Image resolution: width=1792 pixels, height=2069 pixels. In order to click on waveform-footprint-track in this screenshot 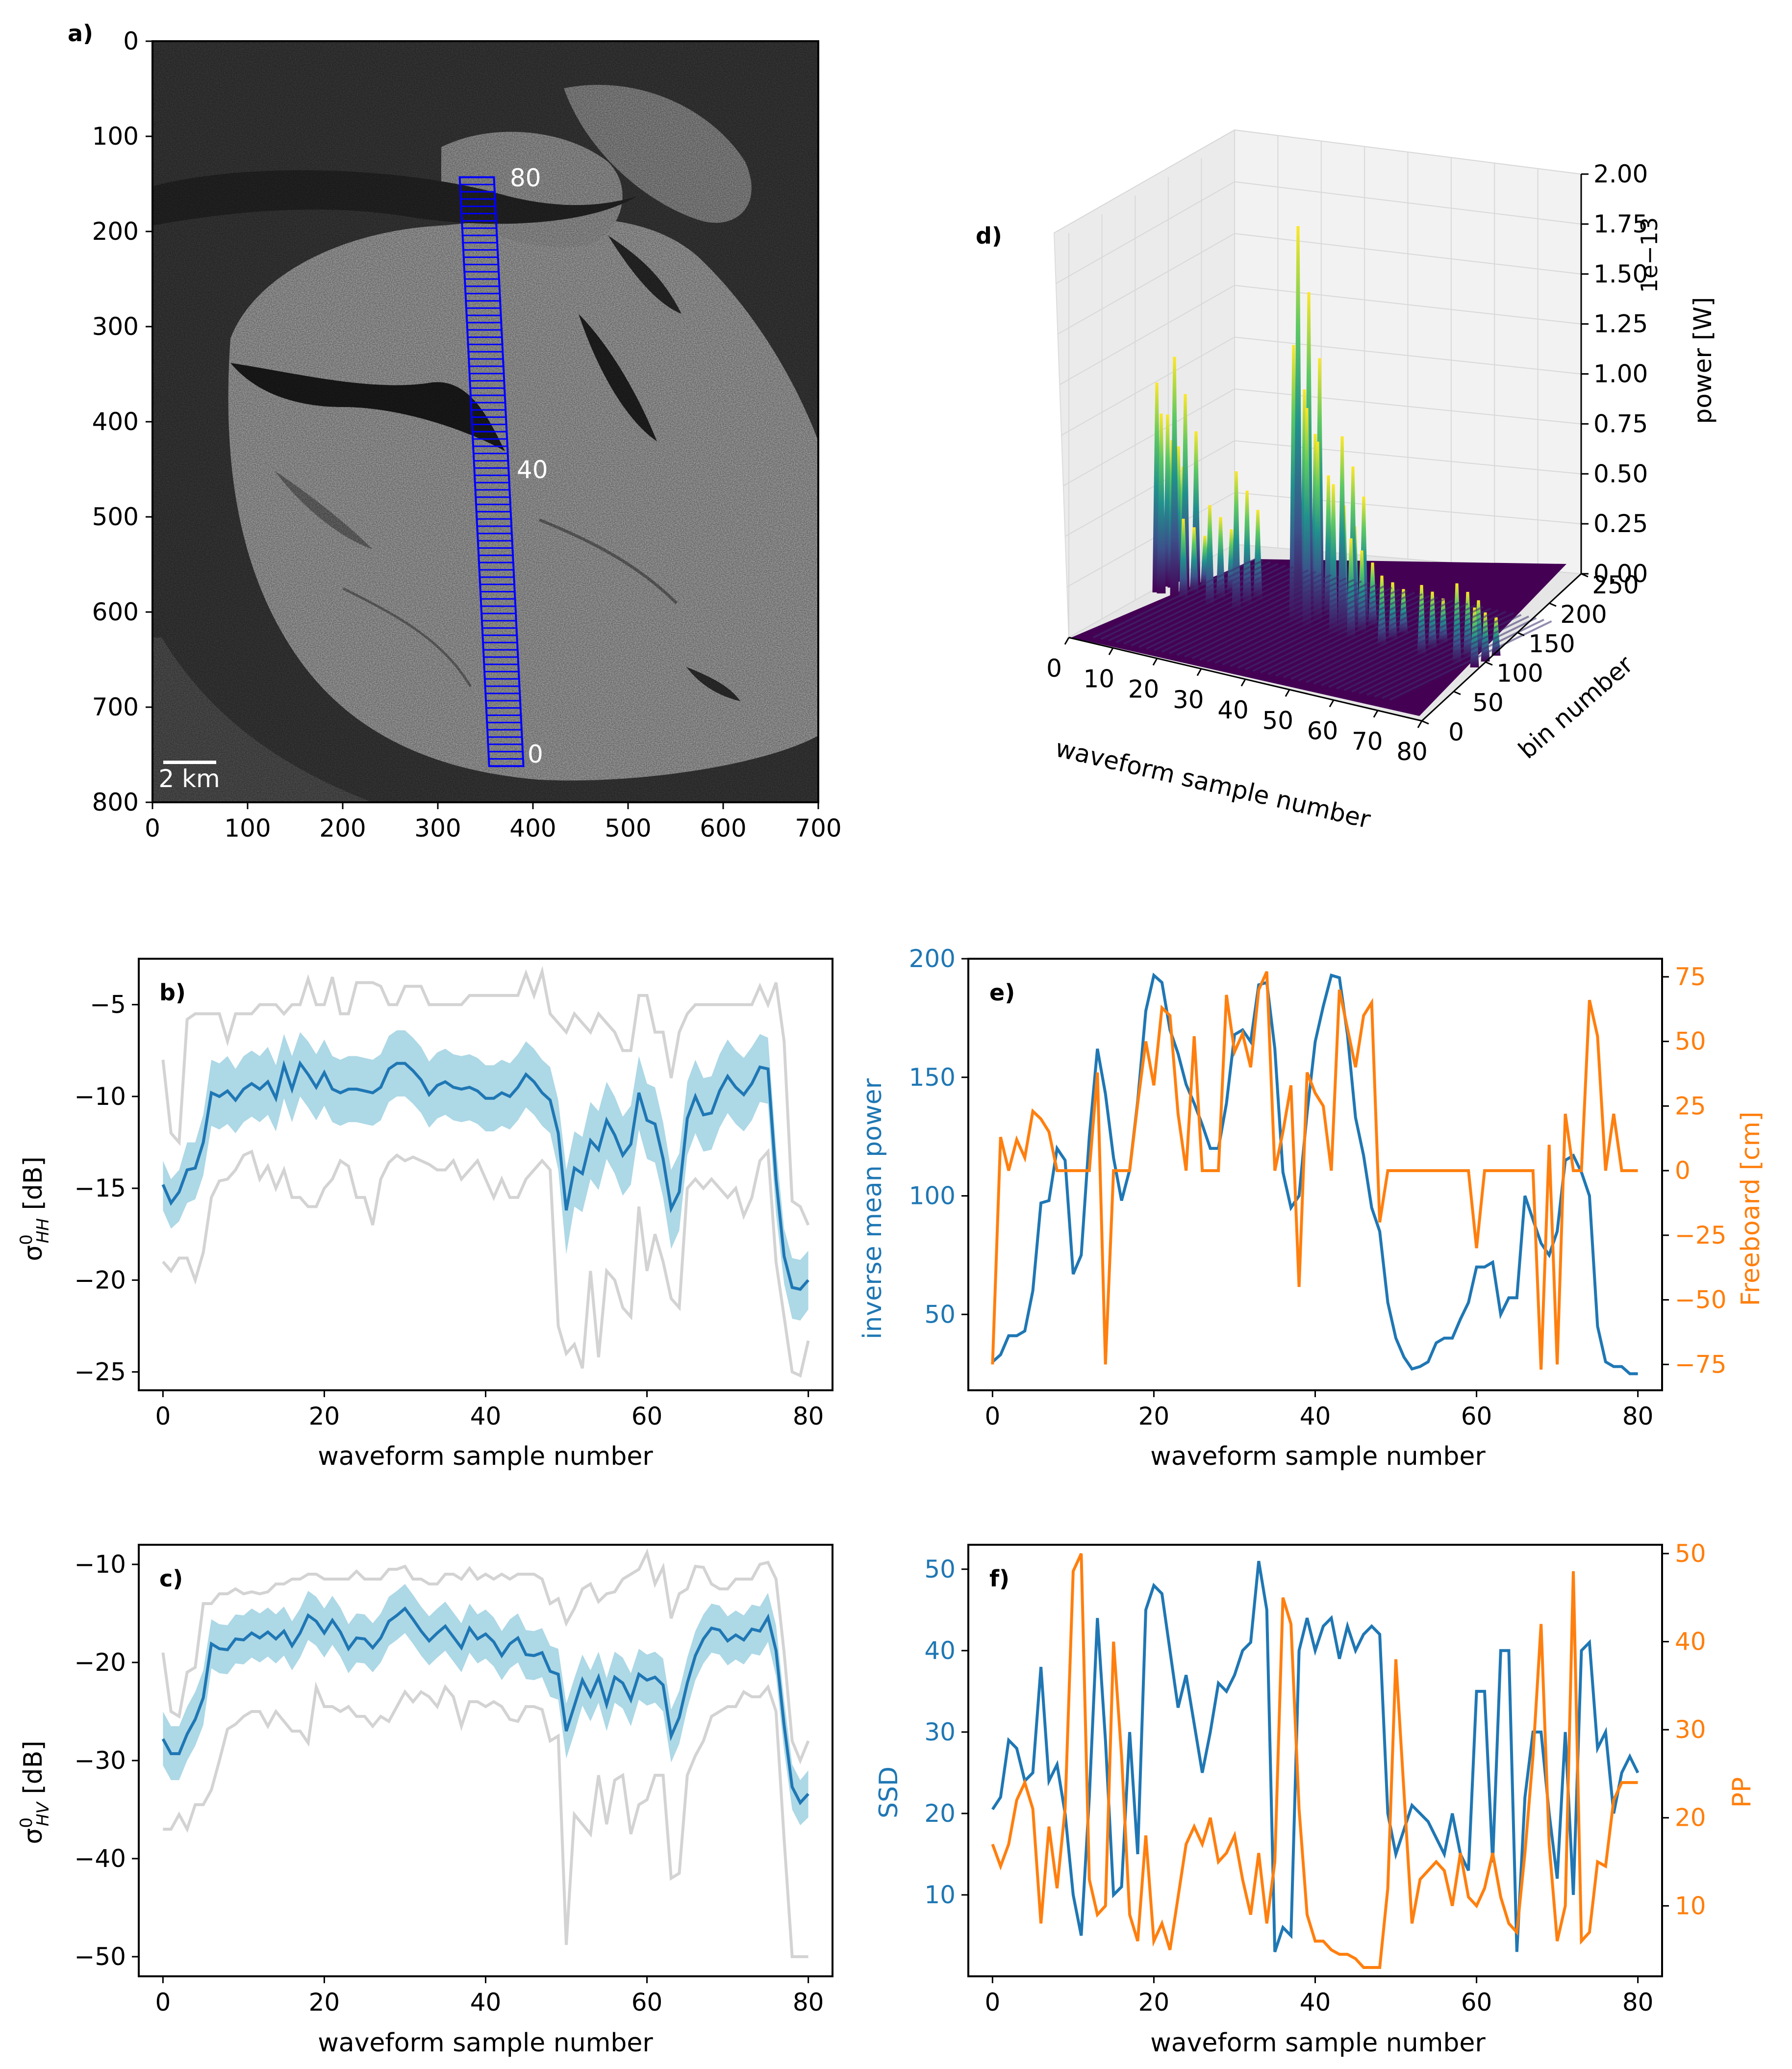, I will do `click(491, 472)`.